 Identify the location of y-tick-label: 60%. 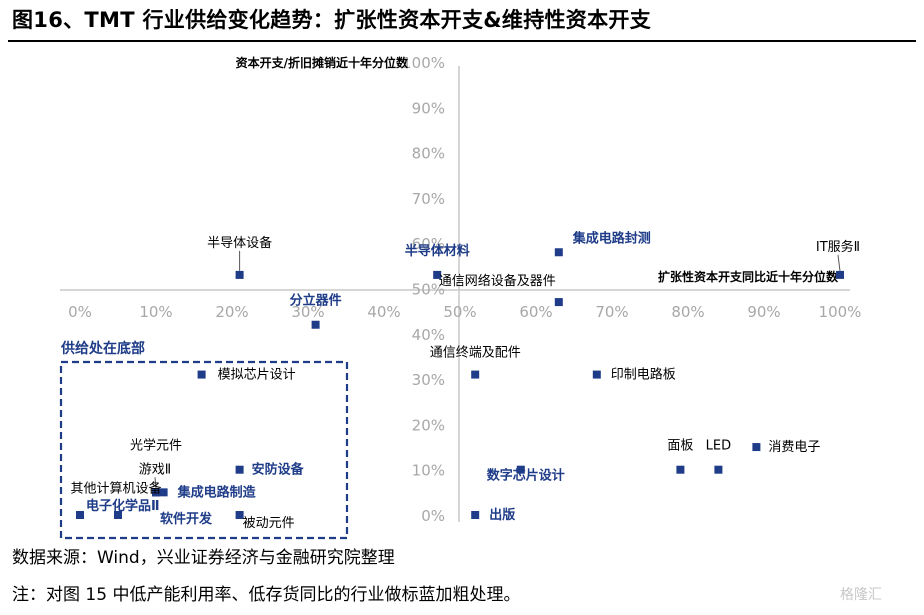
(428, 244).